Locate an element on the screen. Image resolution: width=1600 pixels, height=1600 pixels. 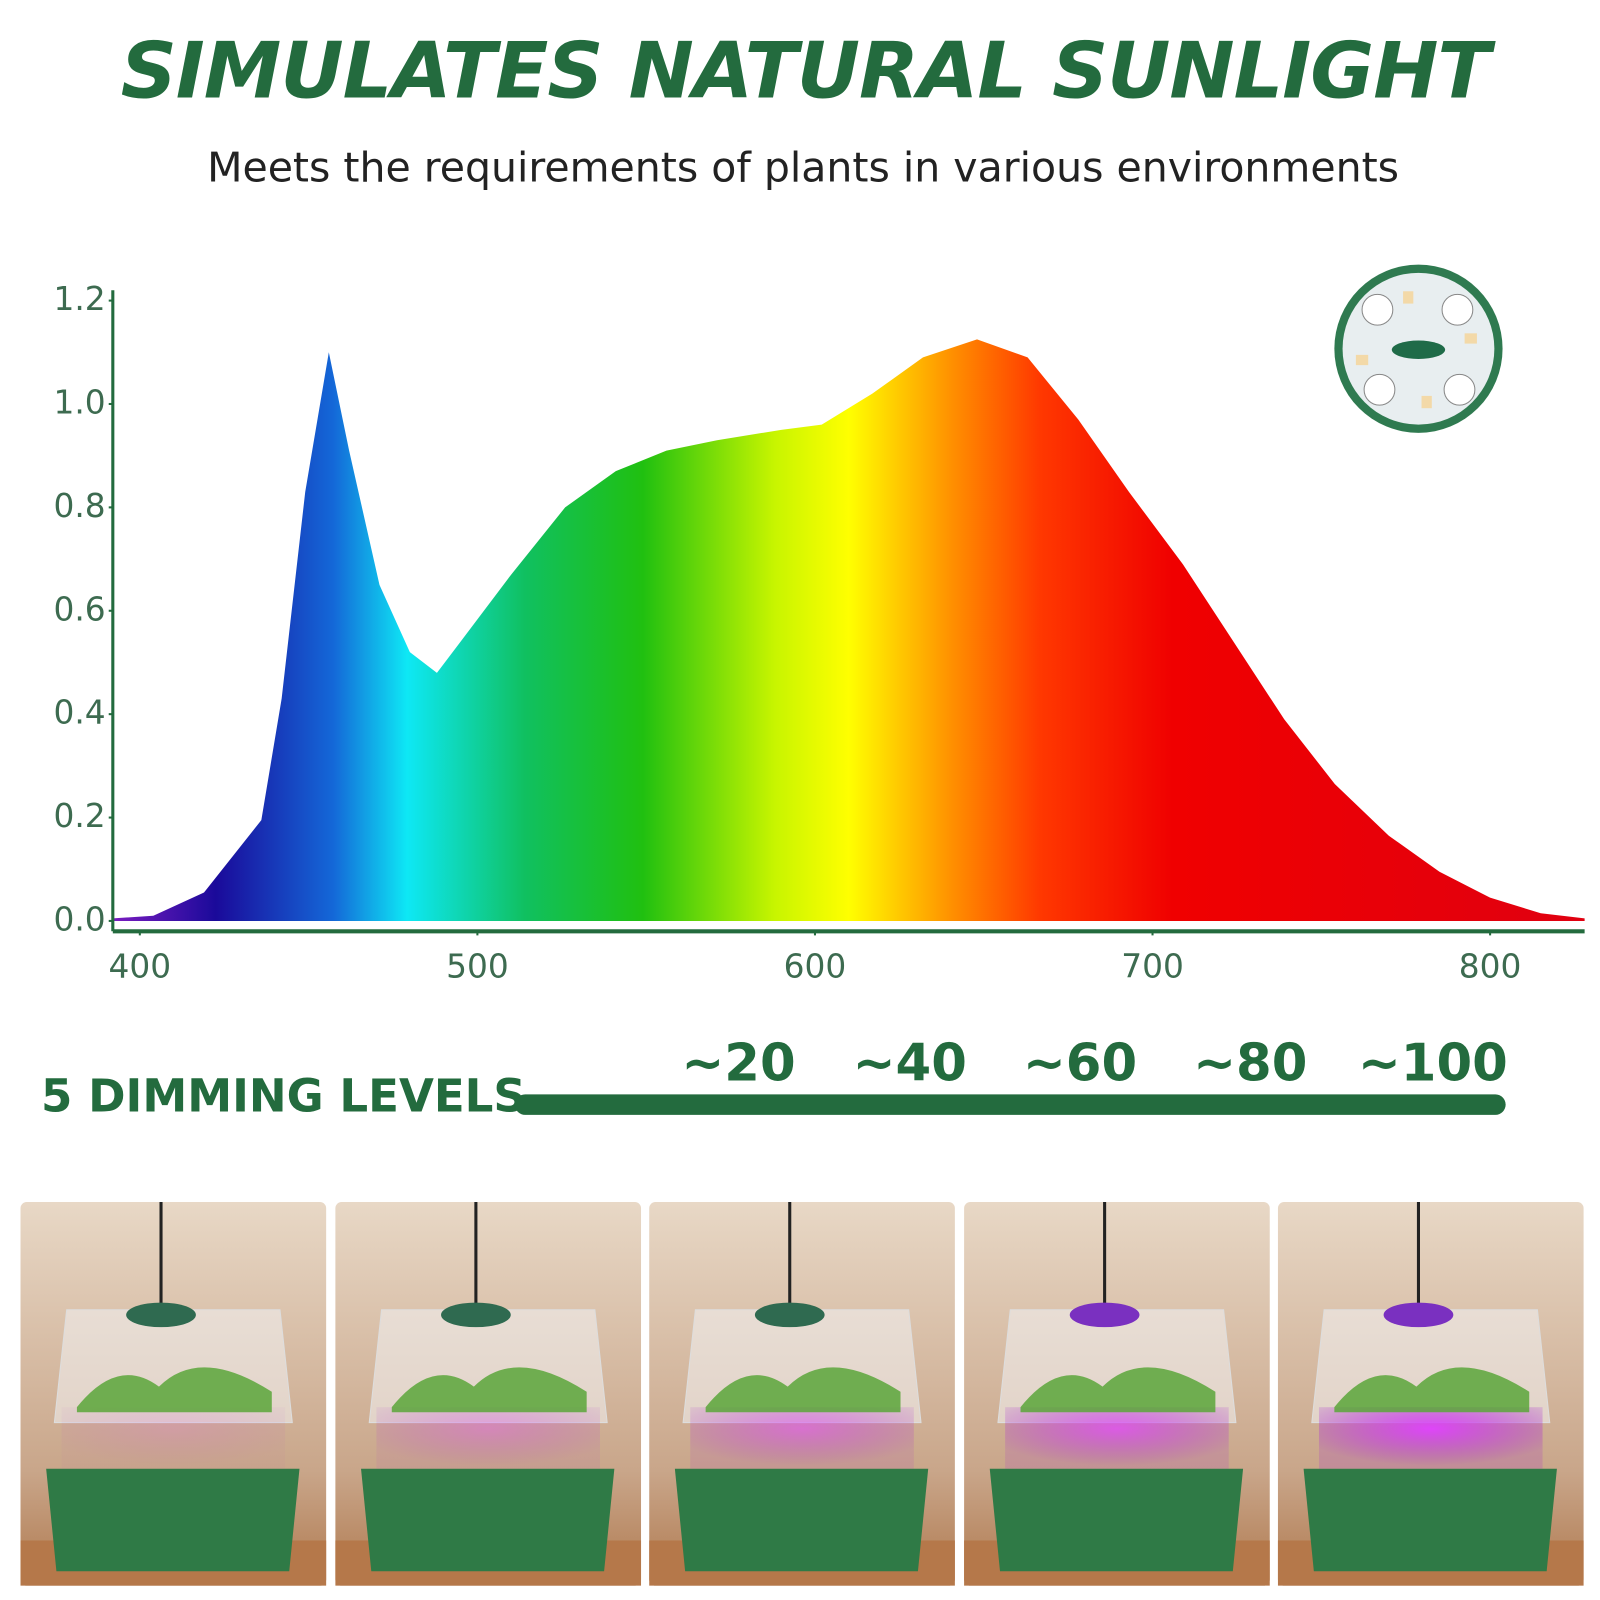
x-tick-label: 400 is located at coordinates (140, 967).